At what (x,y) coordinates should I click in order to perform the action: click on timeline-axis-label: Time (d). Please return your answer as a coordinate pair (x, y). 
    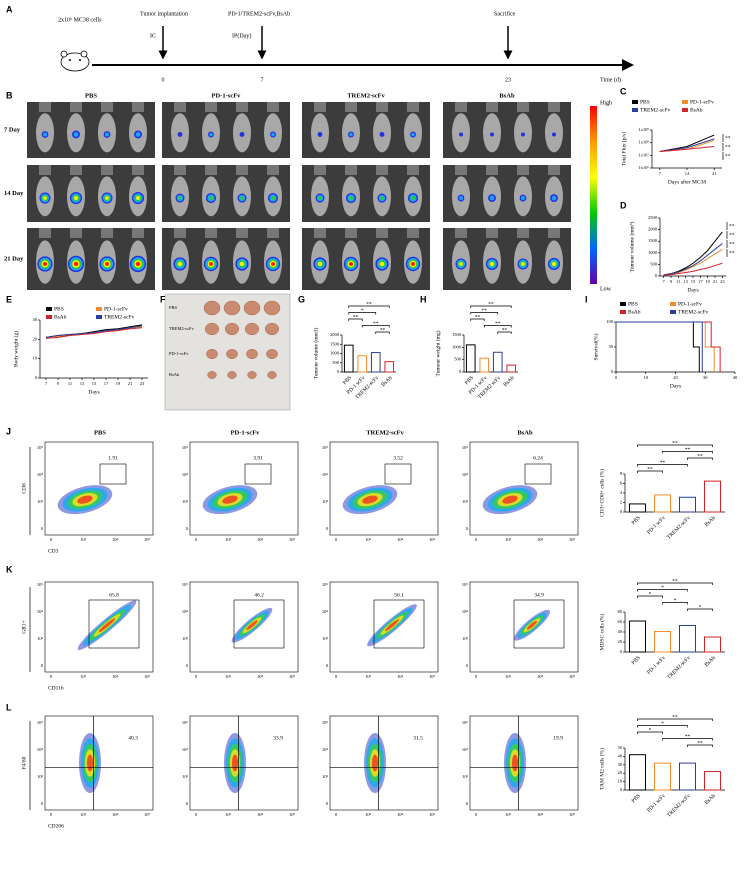
    Looking at the image, I should click on (610, 79).